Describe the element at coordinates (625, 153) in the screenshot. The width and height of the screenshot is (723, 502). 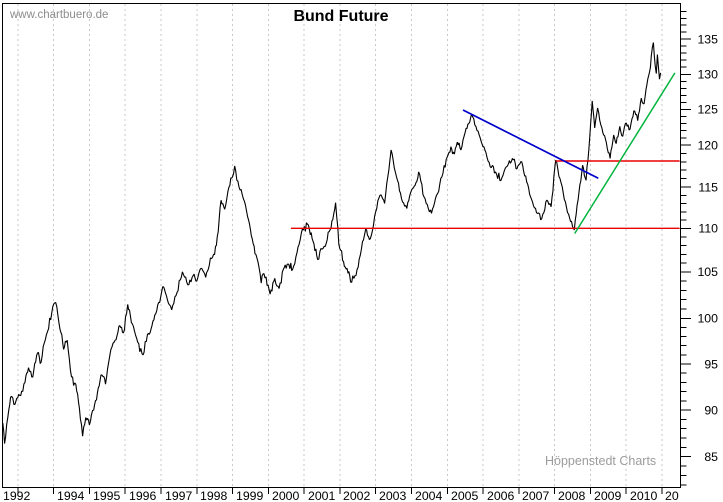
I see `uptrend-line` at that location.